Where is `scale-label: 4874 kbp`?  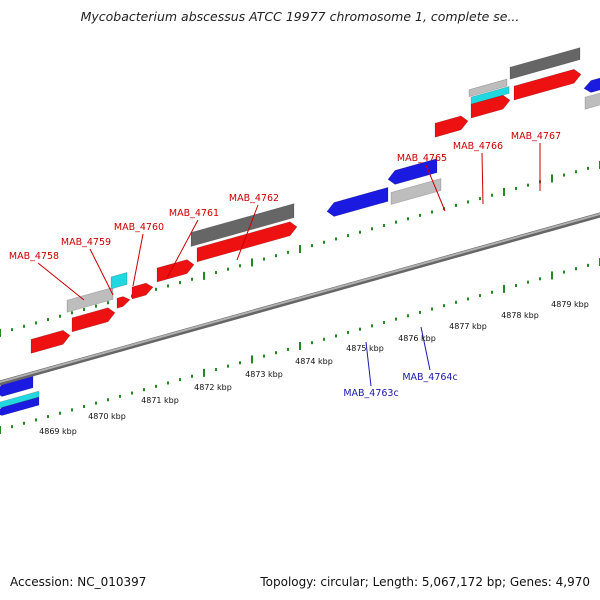 scale-label: 4874 kbp is located at coordinates (314, 361).